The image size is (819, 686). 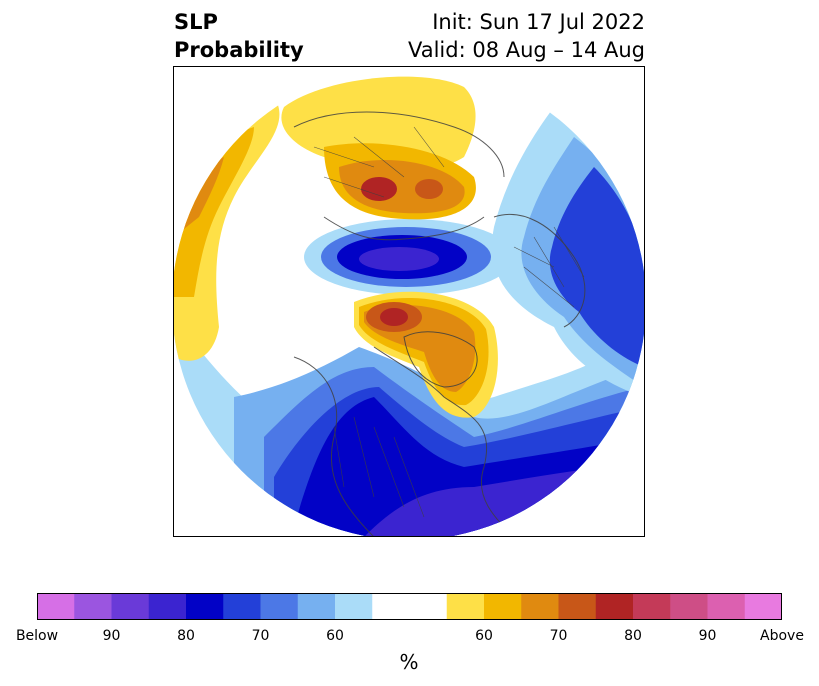 I want to click on title-init-date: Init: Sun 17 Jul 2022, so click(x=538, y=22).